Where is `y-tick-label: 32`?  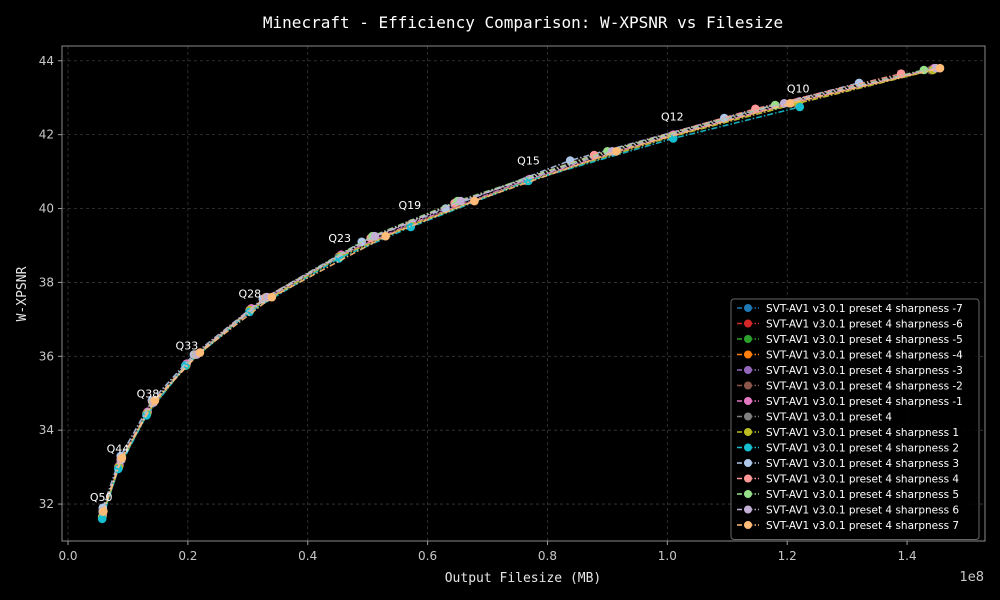 y-tick-label: 32 is located at coordinates (46, 504).